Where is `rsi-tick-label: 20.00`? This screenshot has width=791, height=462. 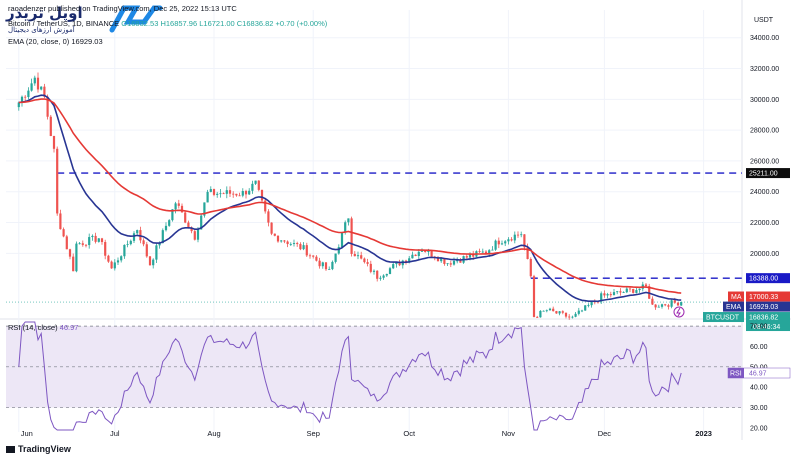 rsi-tick-label: 20.00 is located at coordinates (759, 428).